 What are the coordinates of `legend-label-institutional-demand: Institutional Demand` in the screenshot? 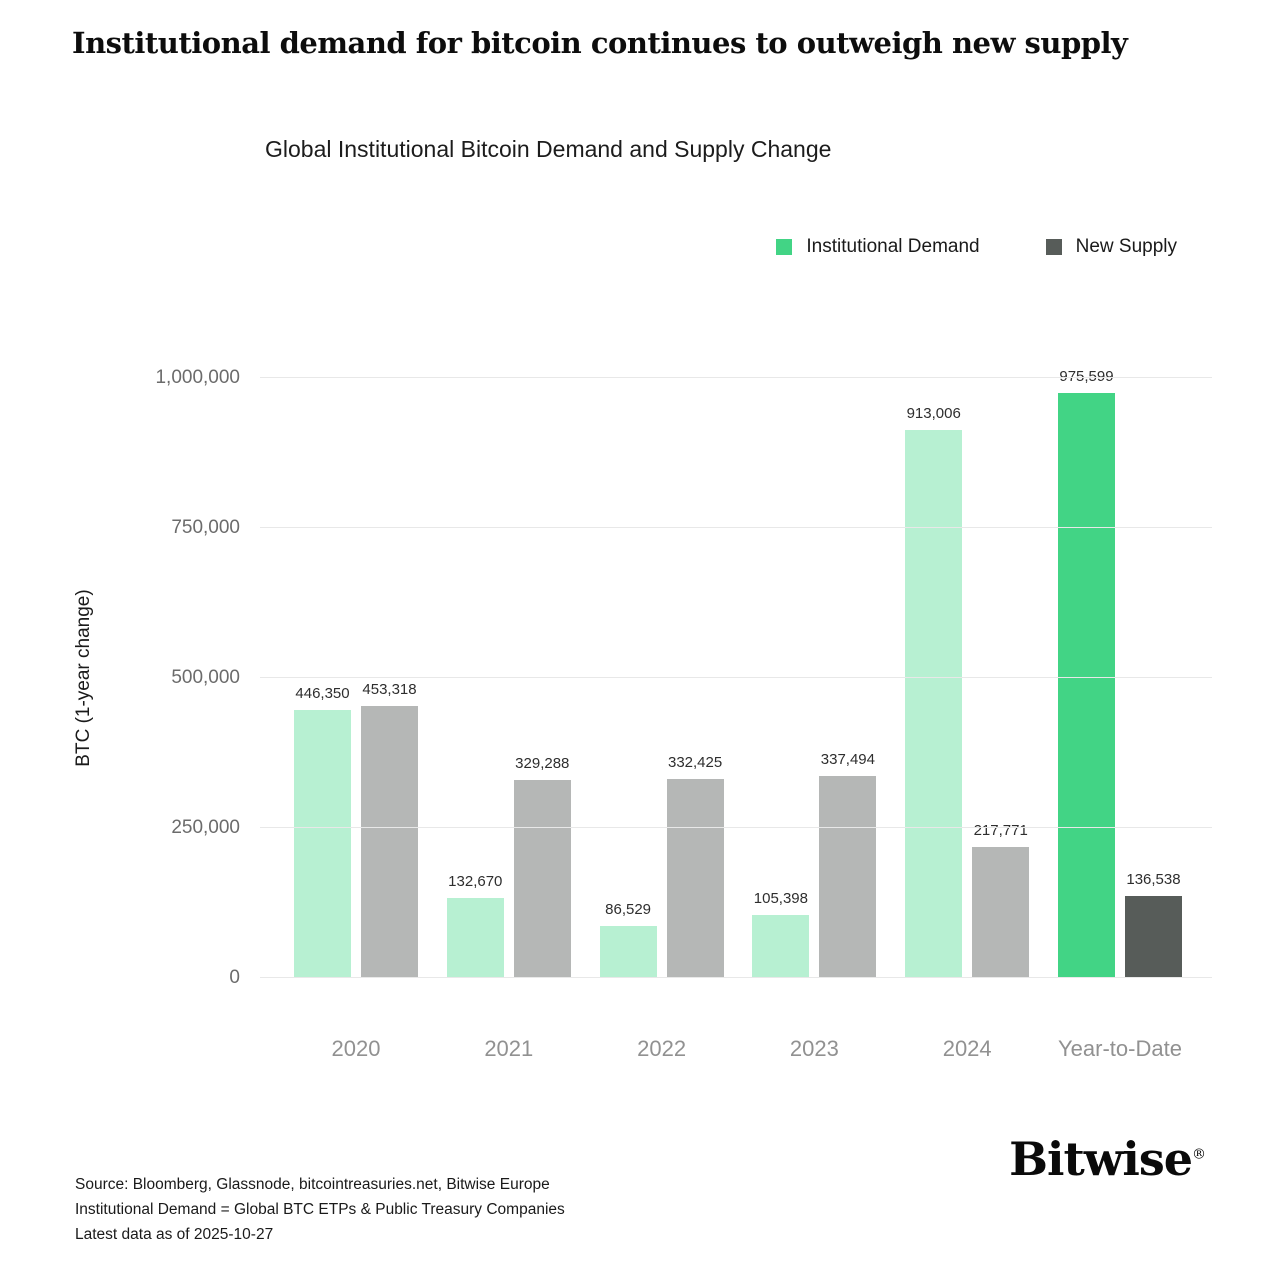 It's located at (893, 246).